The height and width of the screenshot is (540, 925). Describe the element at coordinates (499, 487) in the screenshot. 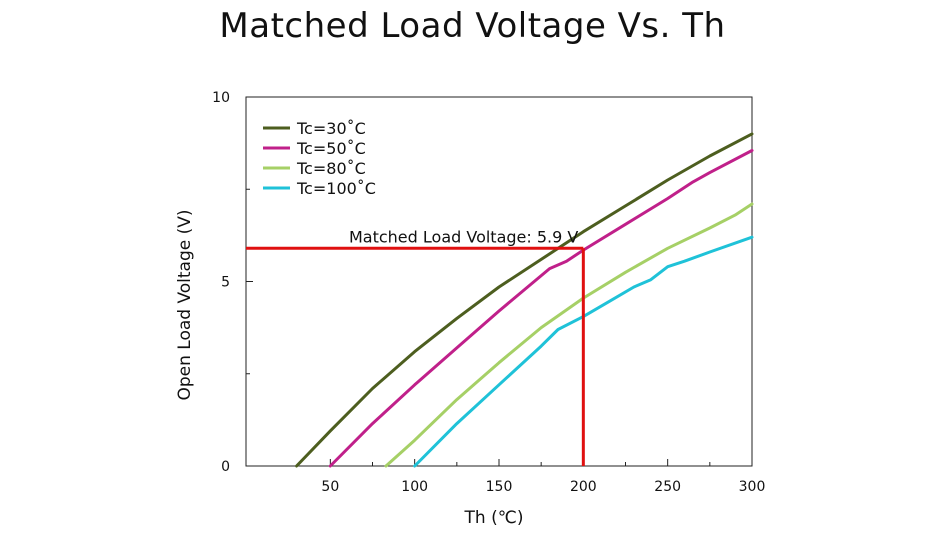

I see `x-tick-label: 150` at that location.